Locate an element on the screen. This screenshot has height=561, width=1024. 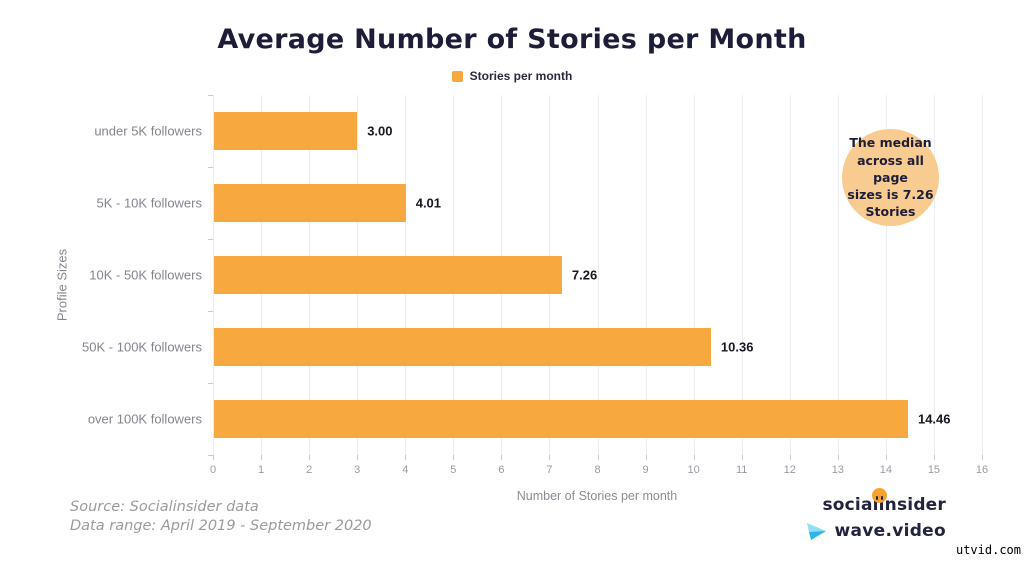
x-tick-label: 14 is located at coordinates (885, 470).